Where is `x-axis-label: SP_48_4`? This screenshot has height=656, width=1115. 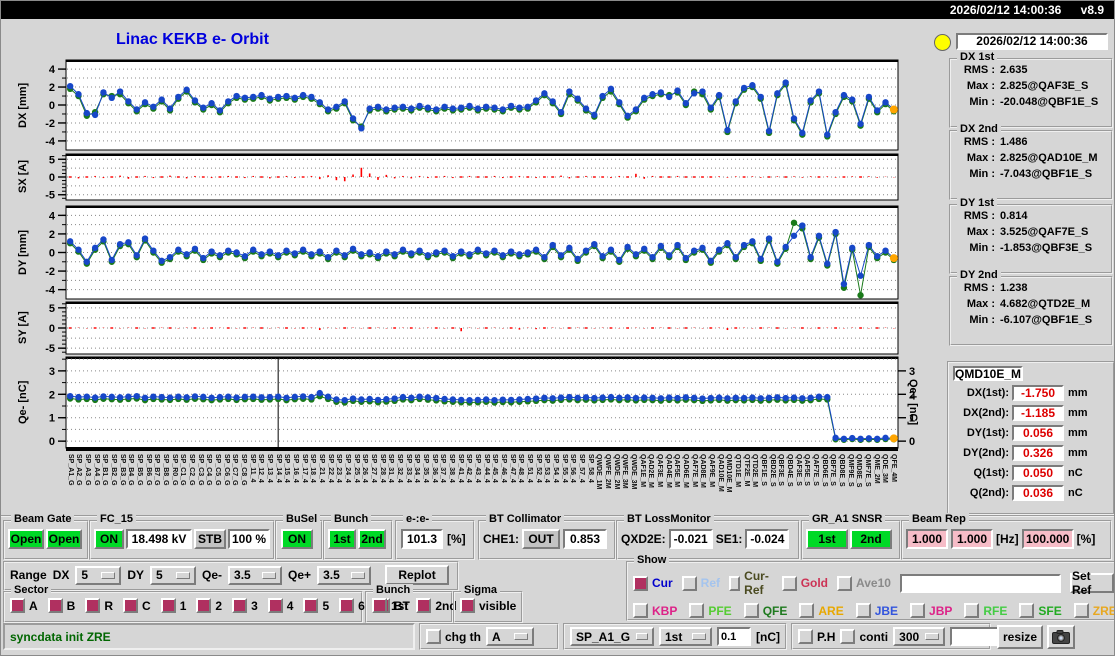 x-axis-label: SP_48_4 is located at coordinates (521, 468).